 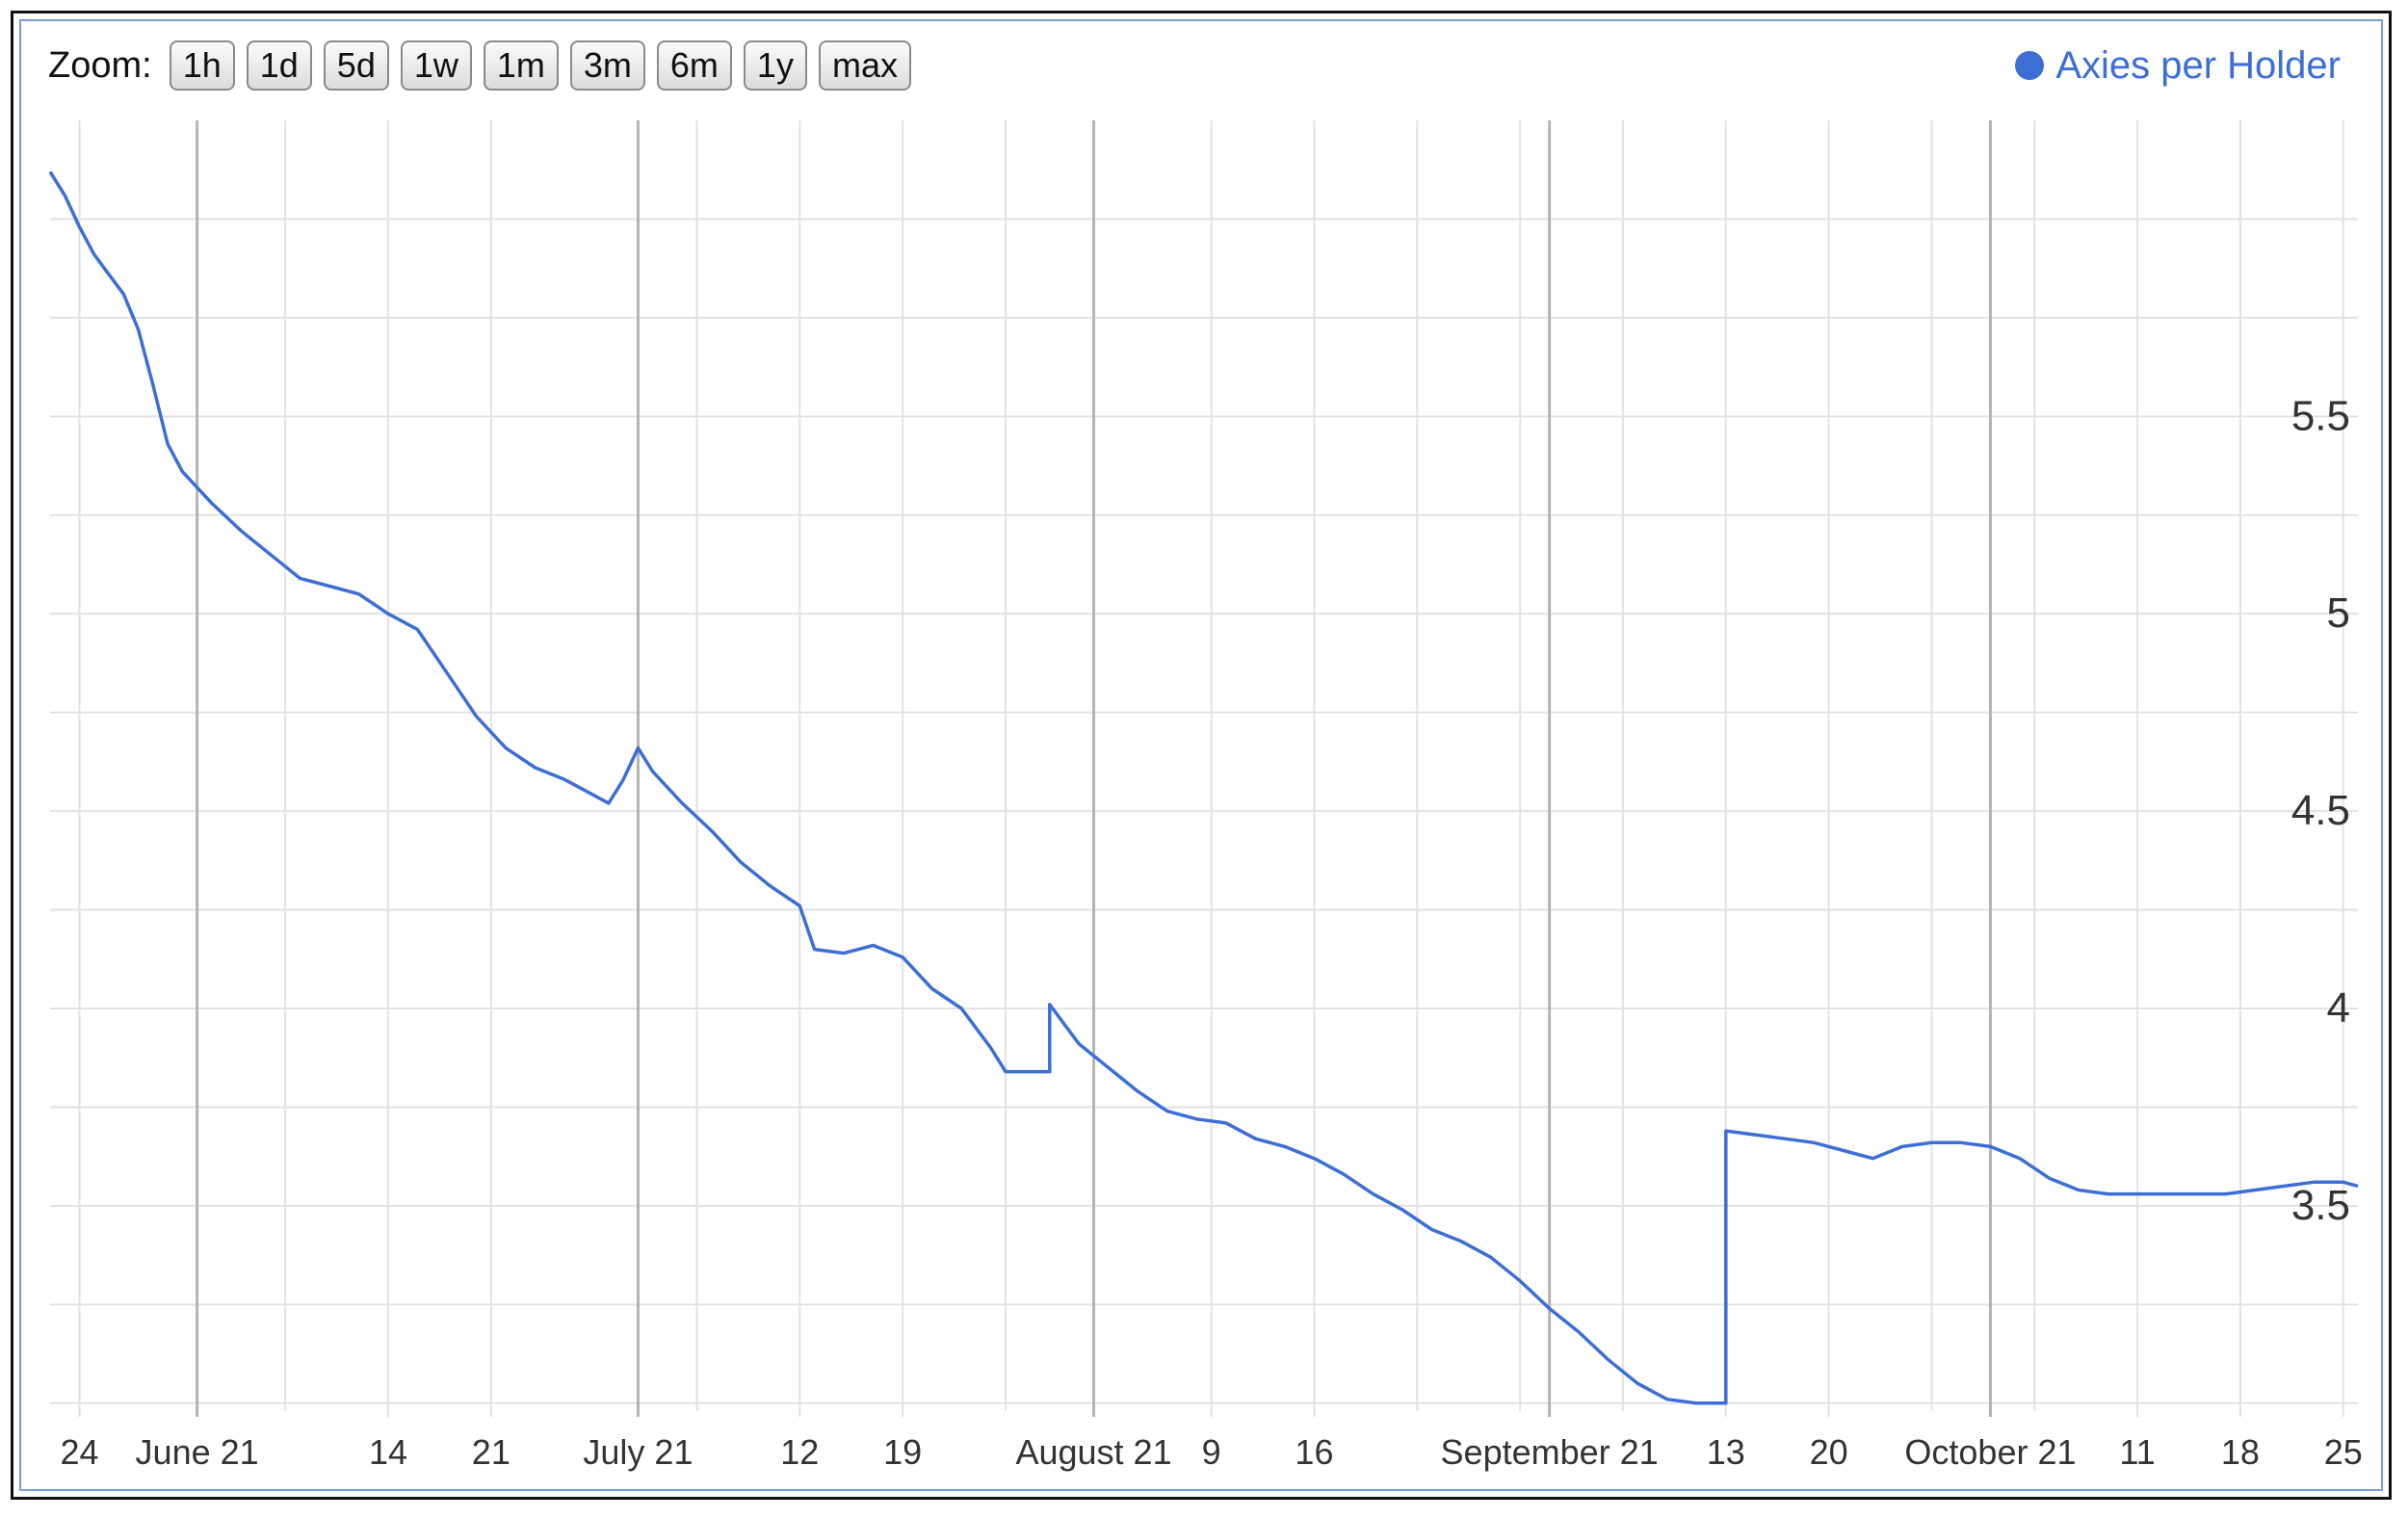 What do you see at coordinates (1314, 1452) in the screenshot?
I see `x-tick-label: 16` at bounding box center [1314, 1452].